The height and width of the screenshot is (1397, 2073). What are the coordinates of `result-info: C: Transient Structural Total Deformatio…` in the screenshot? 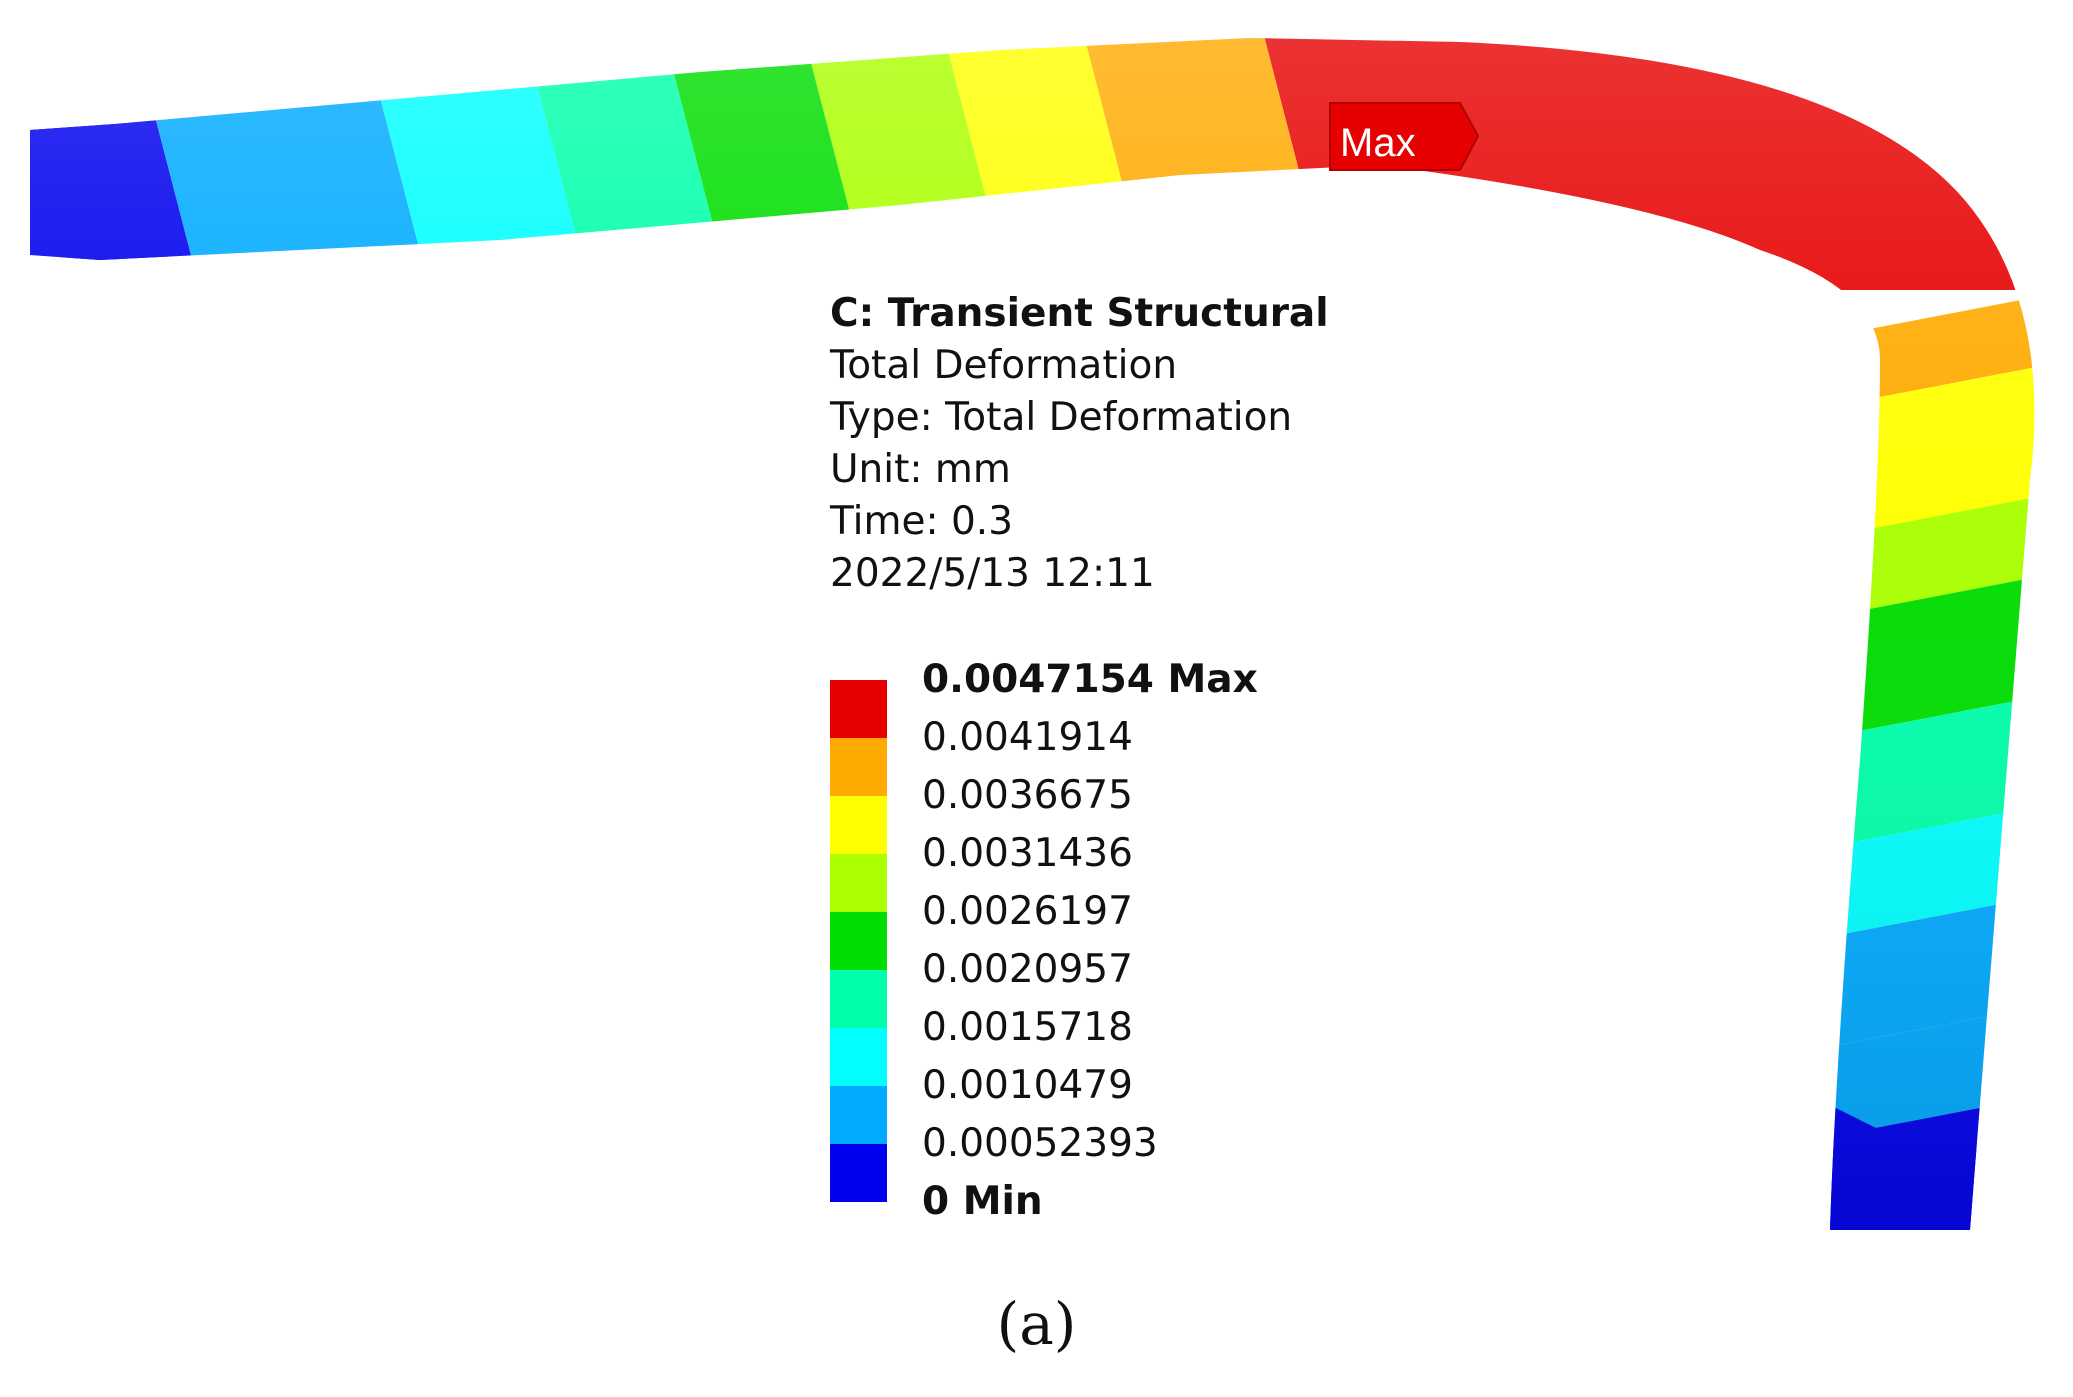 It's located at (1079, 444).